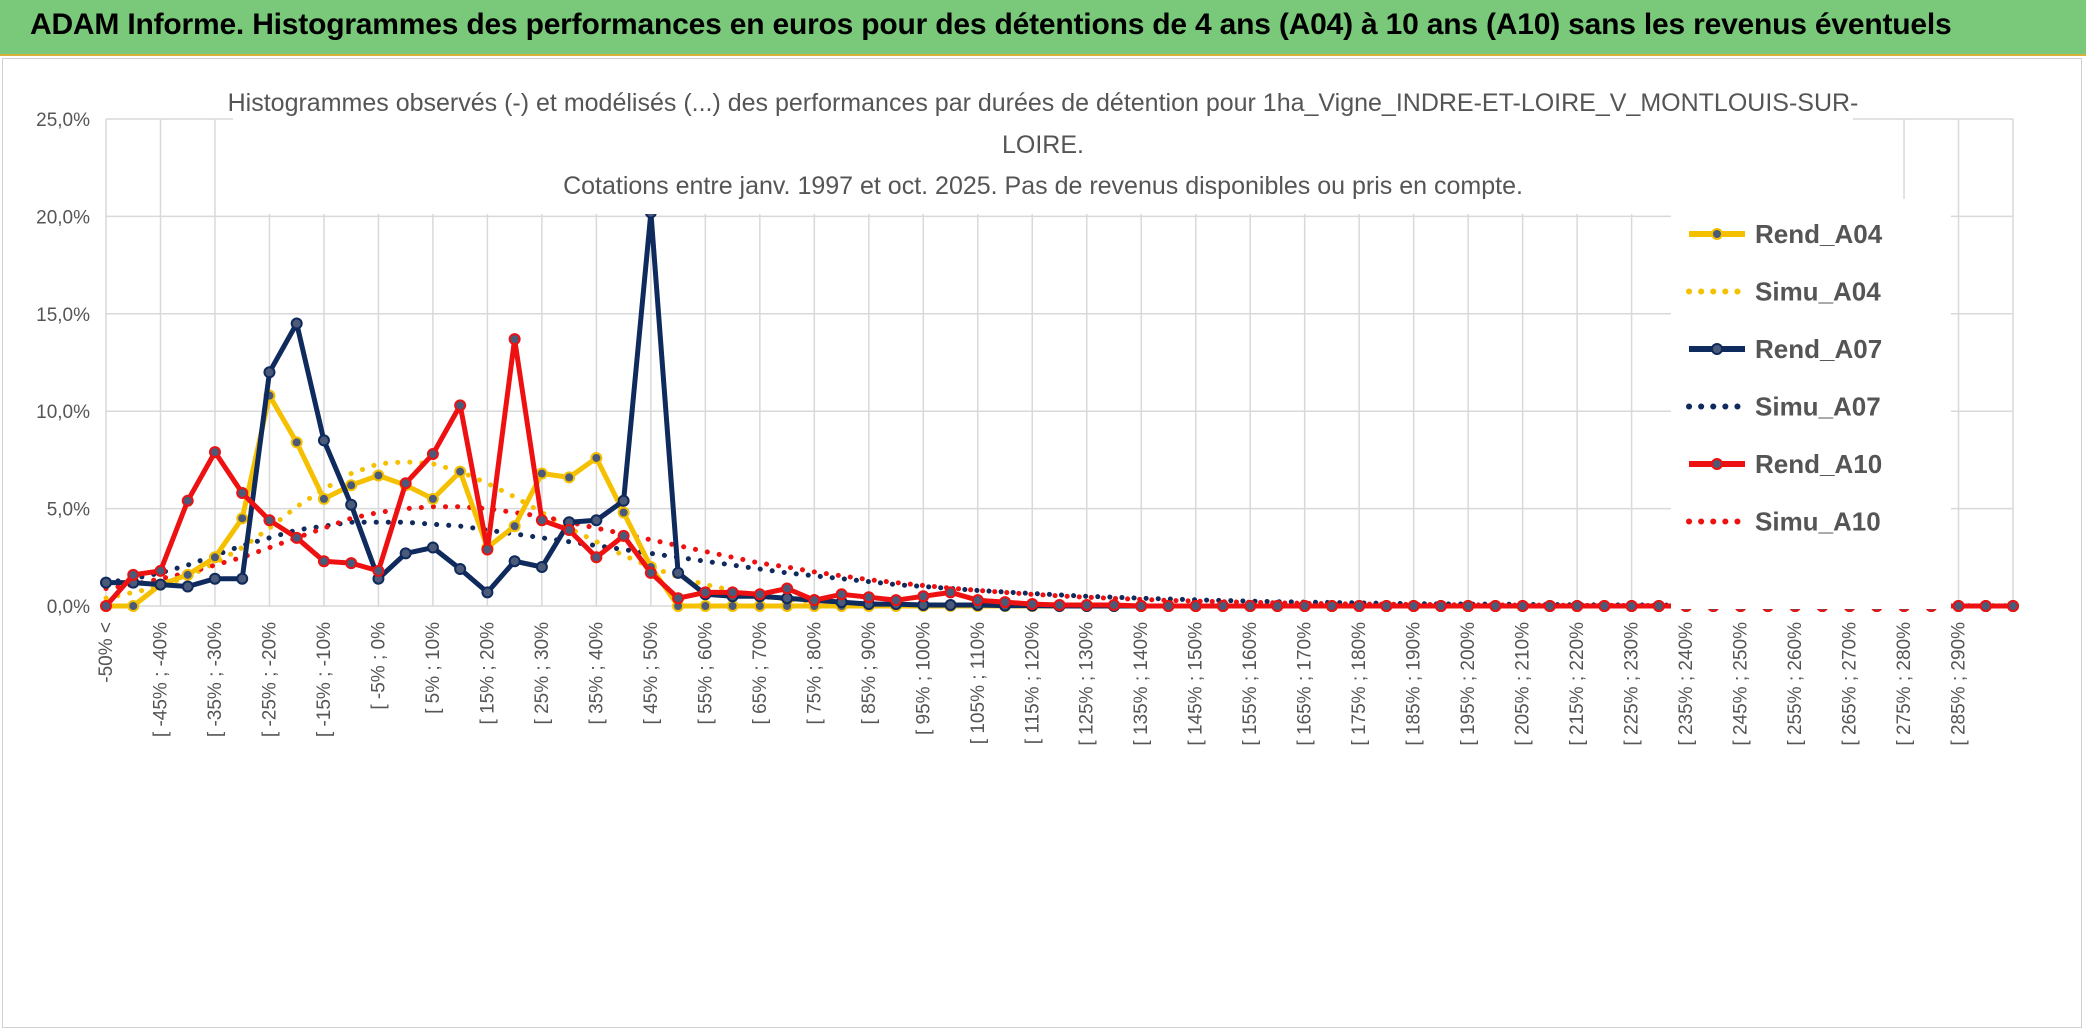 The height and width of the screenshot is (1033, 2086). I want to click on x-tick-label: [ 215% ; 220%, so click(1577, 684).